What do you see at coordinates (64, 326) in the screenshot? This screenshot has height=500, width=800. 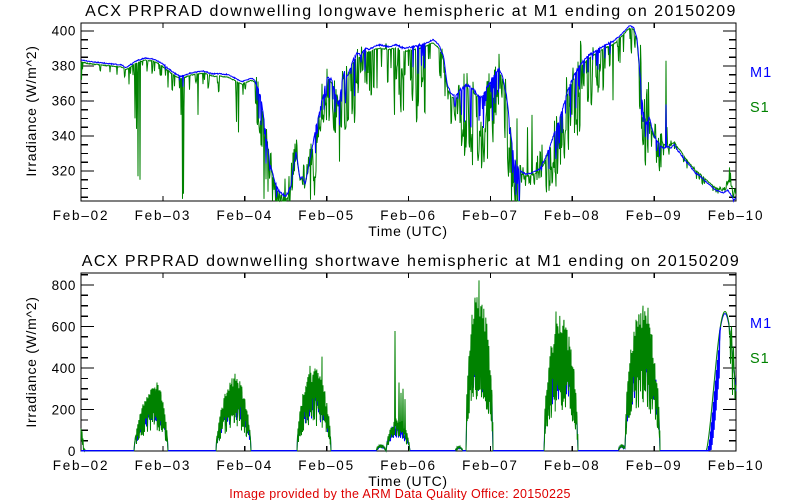 I see `svg-text: 600` at bounding box center [64, 326].